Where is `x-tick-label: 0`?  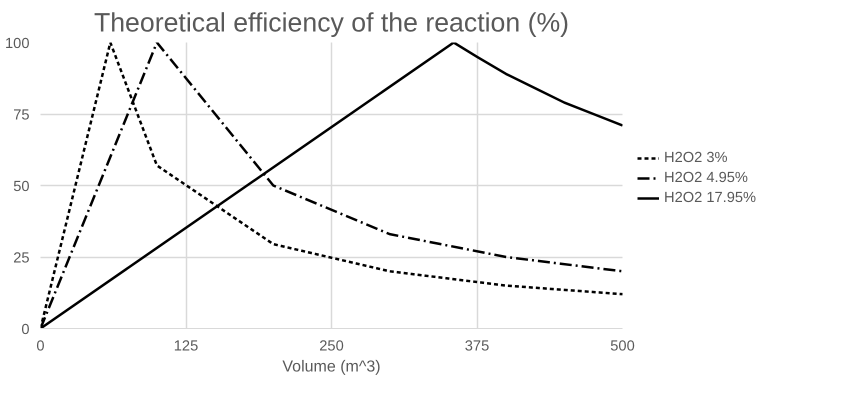 x-tick-label: 0 is located at coordinates (40, 346).